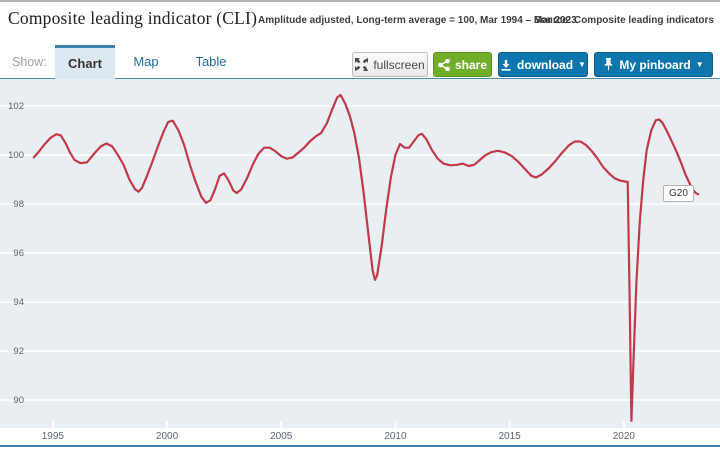 The width and height of the screenshot is (720, 453). What do you see at coordinates (582, 64) in the screenshot?
I see `download-caret-icon: ▼` at bounding box center [582, 64].